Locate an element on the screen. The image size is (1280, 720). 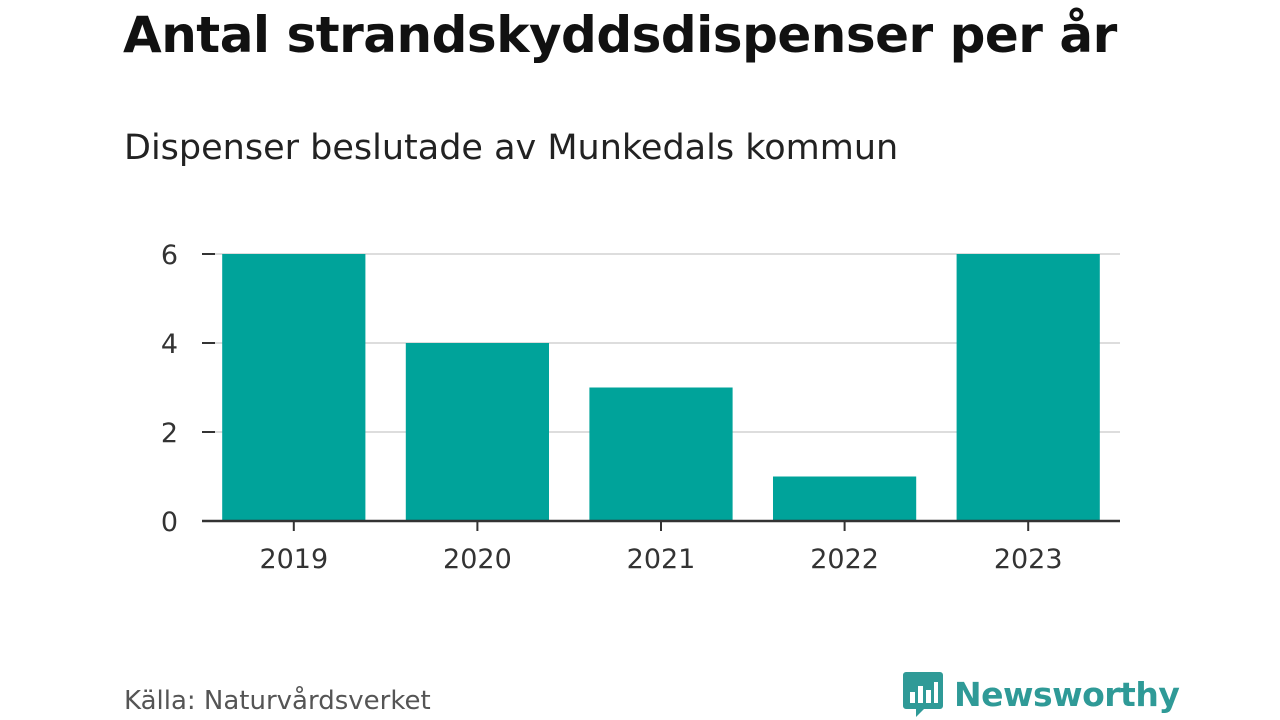
y-tick-label: 4 is located at coordinates (169, 344).